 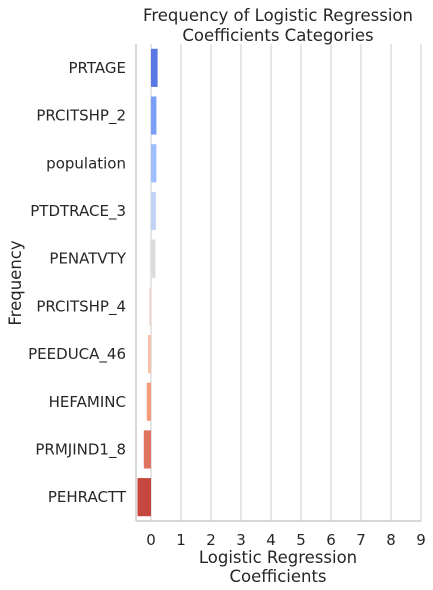 I want to click on x-tick-label: 8, so click(x=391, y=540).